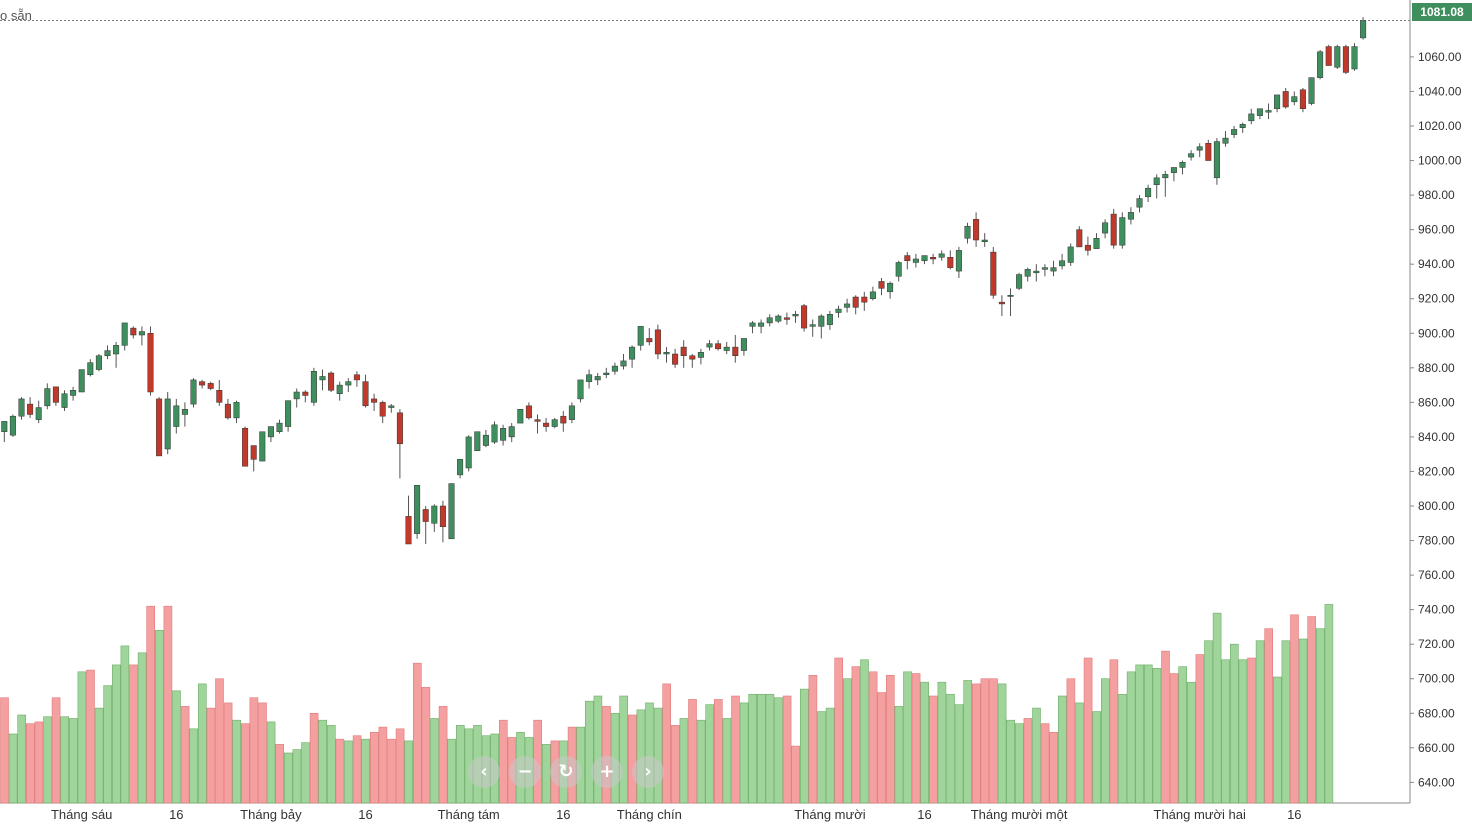 The height and width of the screenshot is (827, 1472). I want to click on zoom-out-button: −, so click(525, 772).